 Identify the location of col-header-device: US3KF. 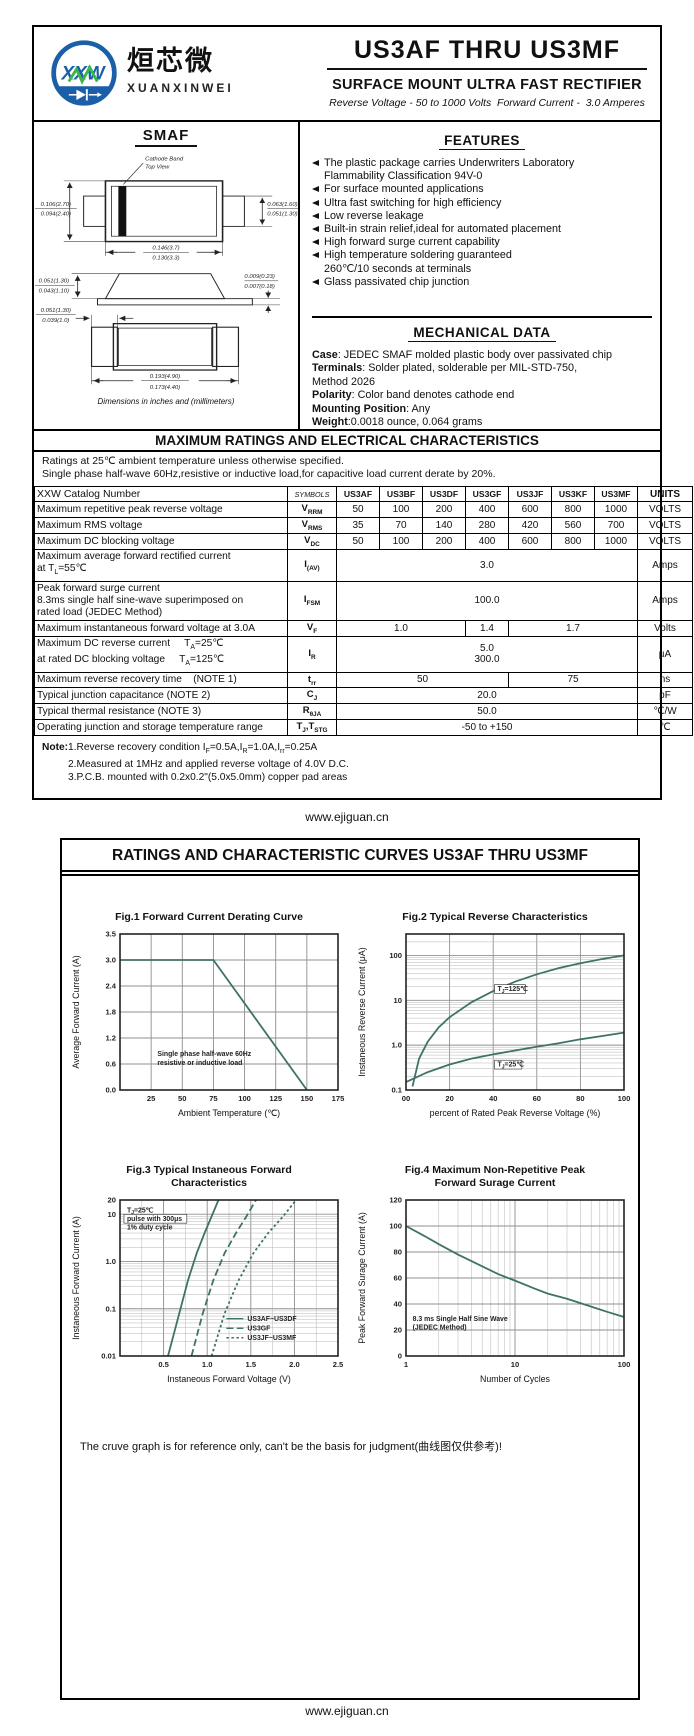
(573, 494).